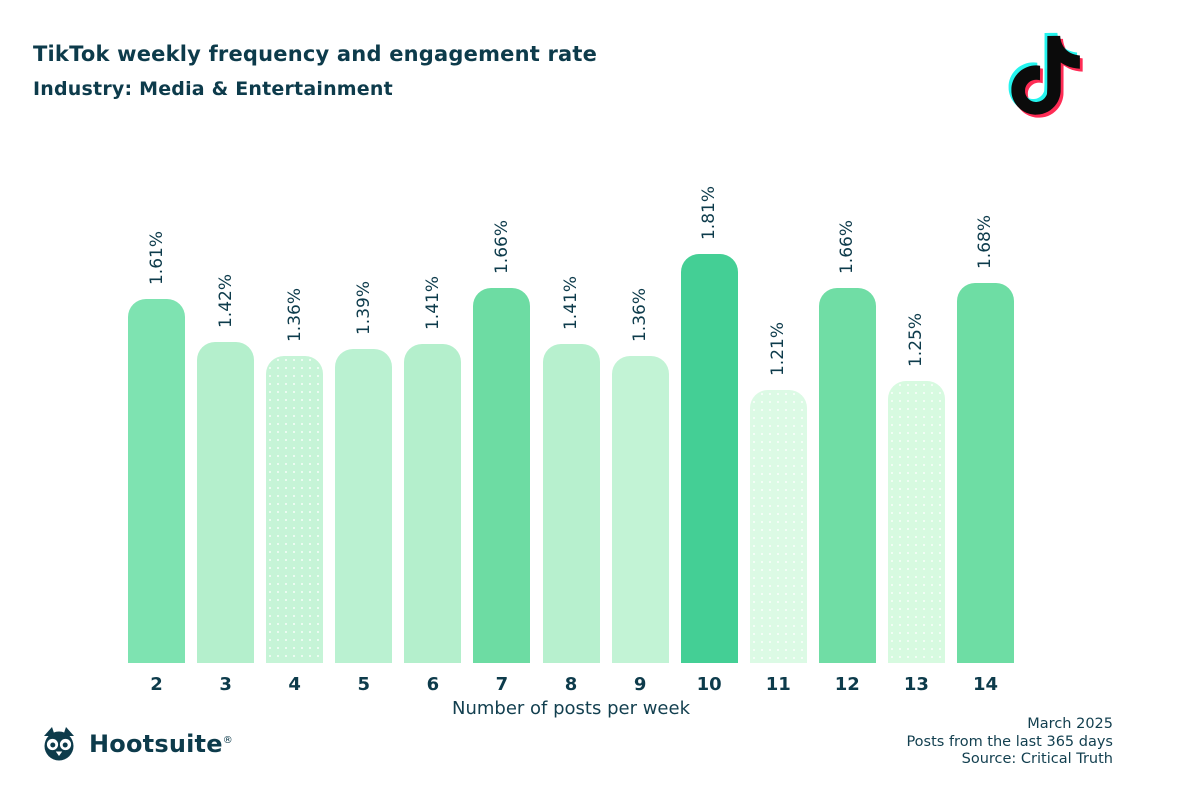  I want to click on hootsuite-owl-icon, so click(59, 744).